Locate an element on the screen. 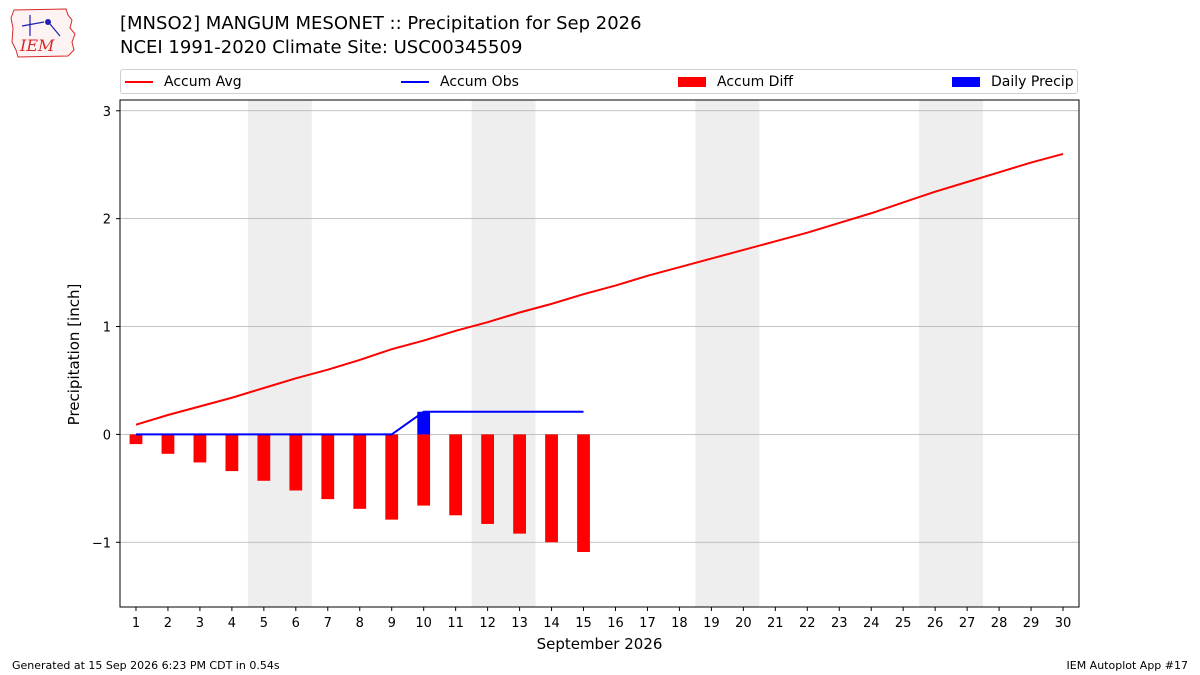 The image size is (1200, 675). iowa-state-outline-icon is located at coordinates (43, 33).